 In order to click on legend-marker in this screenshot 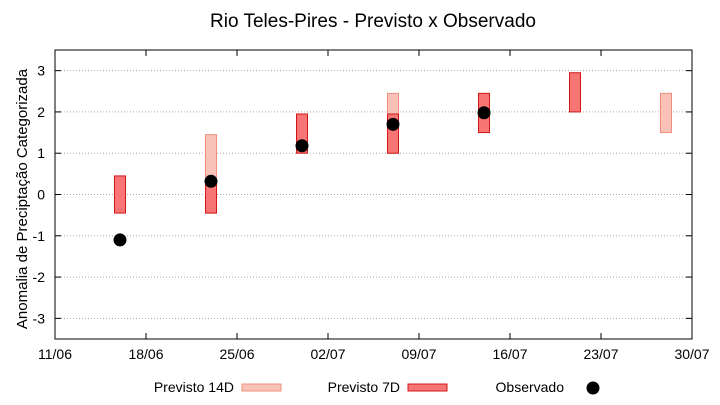, I will do `click(593, 388)`.